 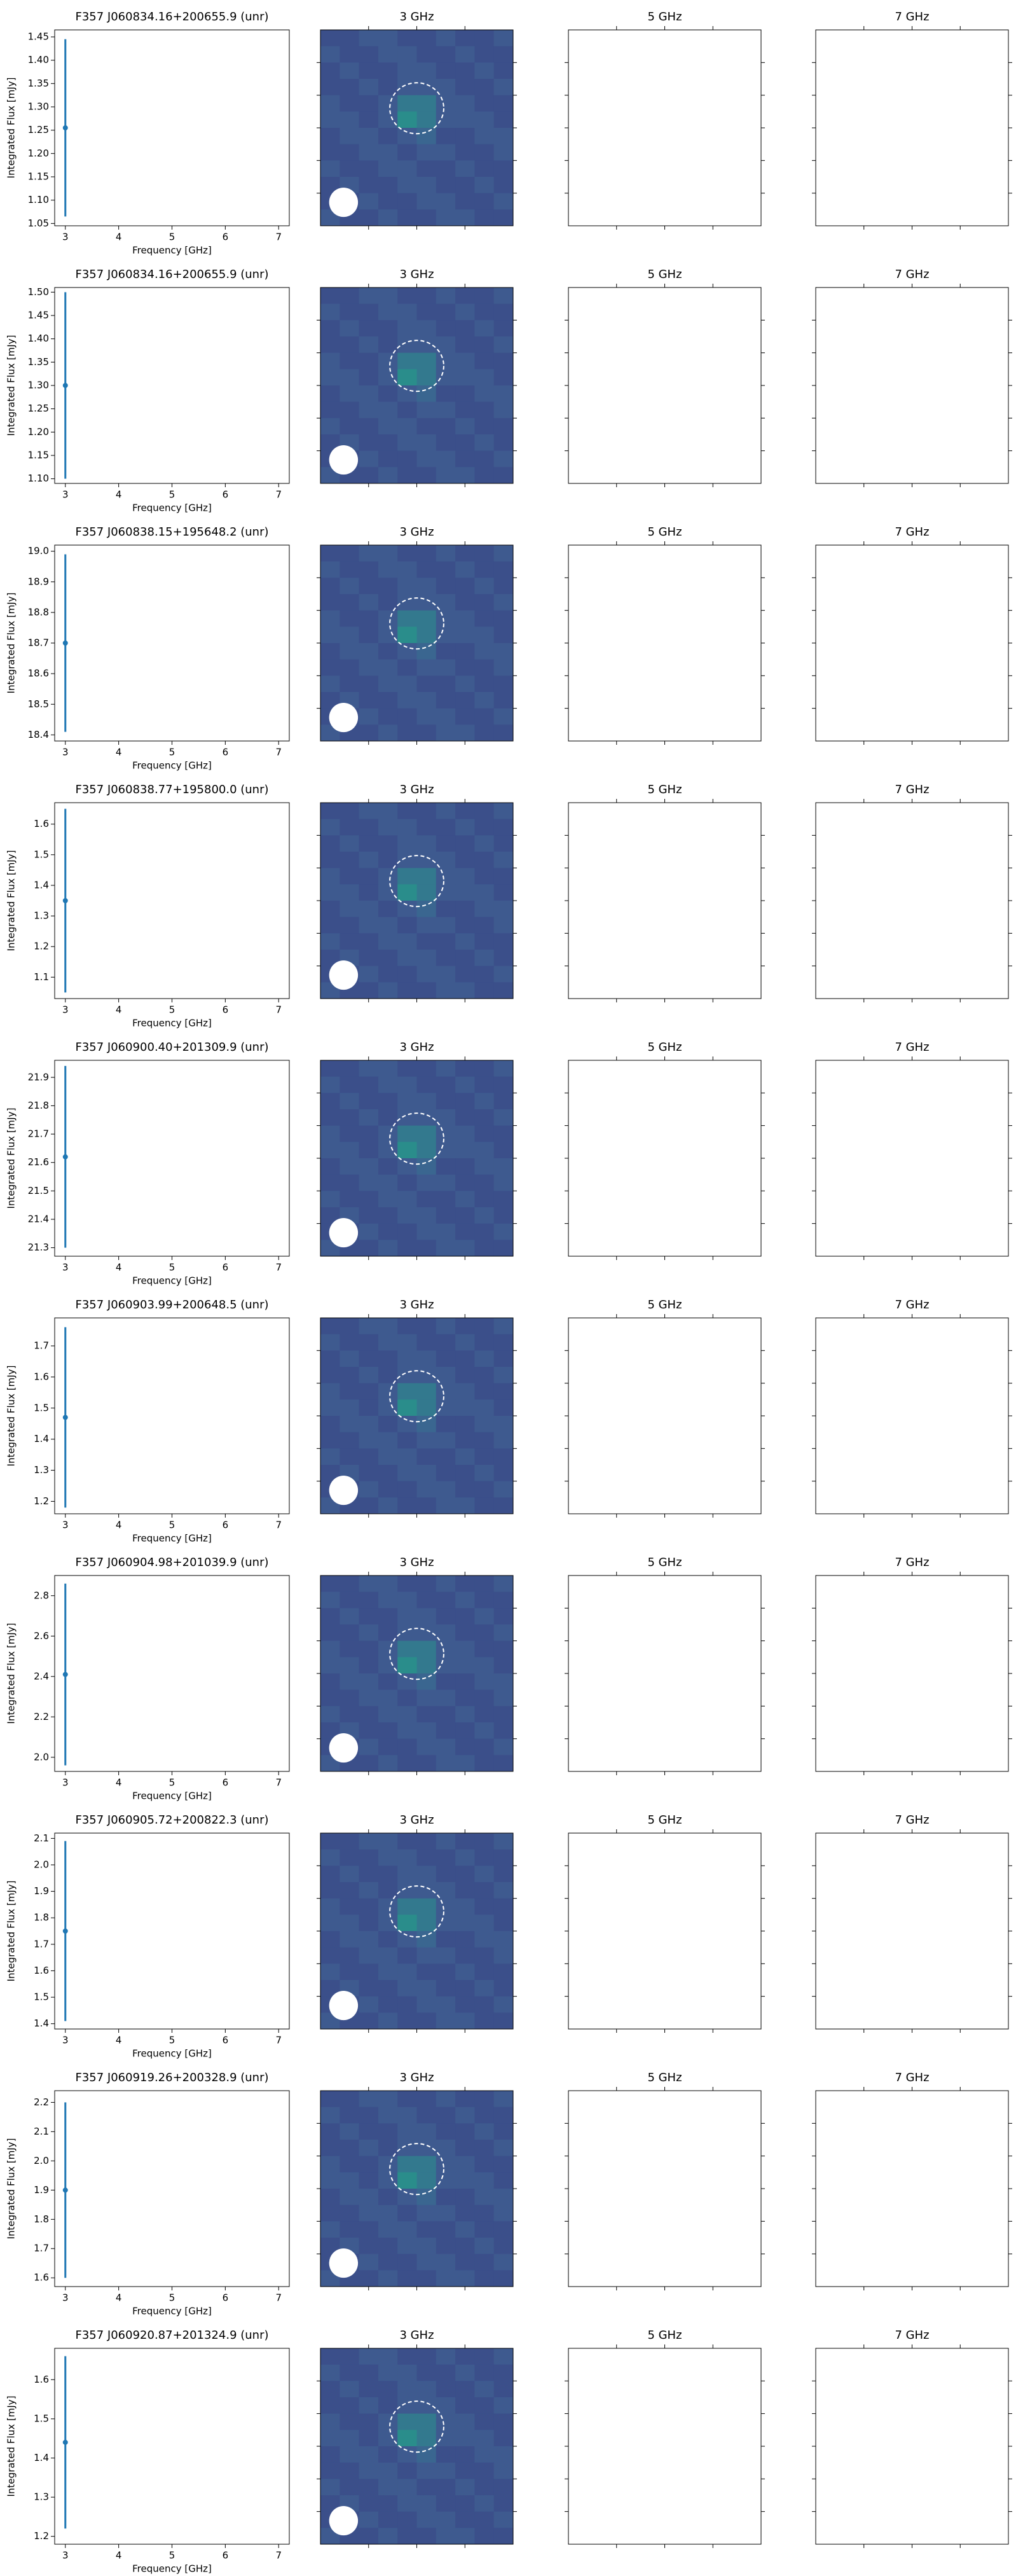 What do you see at coordinates (278, 2298) in the screenshot?
I see `x-tick-label: 7` at bounding box center [278, 2298].